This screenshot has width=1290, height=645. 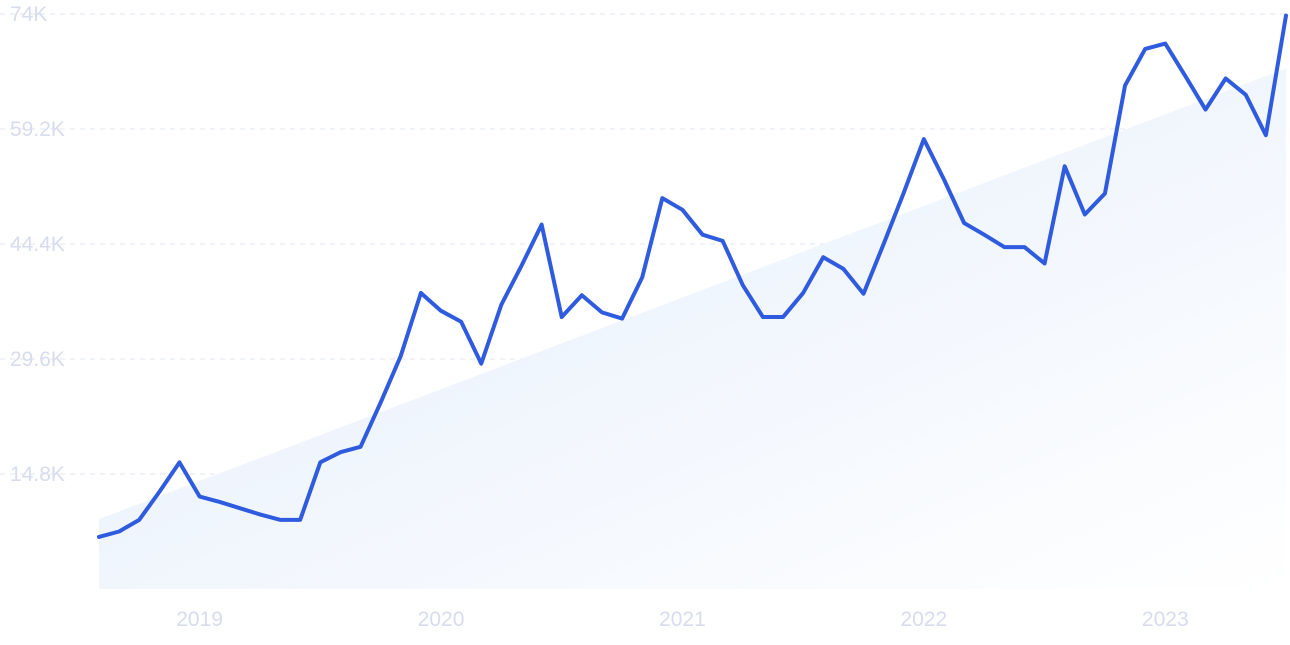 I want to click on x-tick-label: 2022, so click(x=924, y=619).